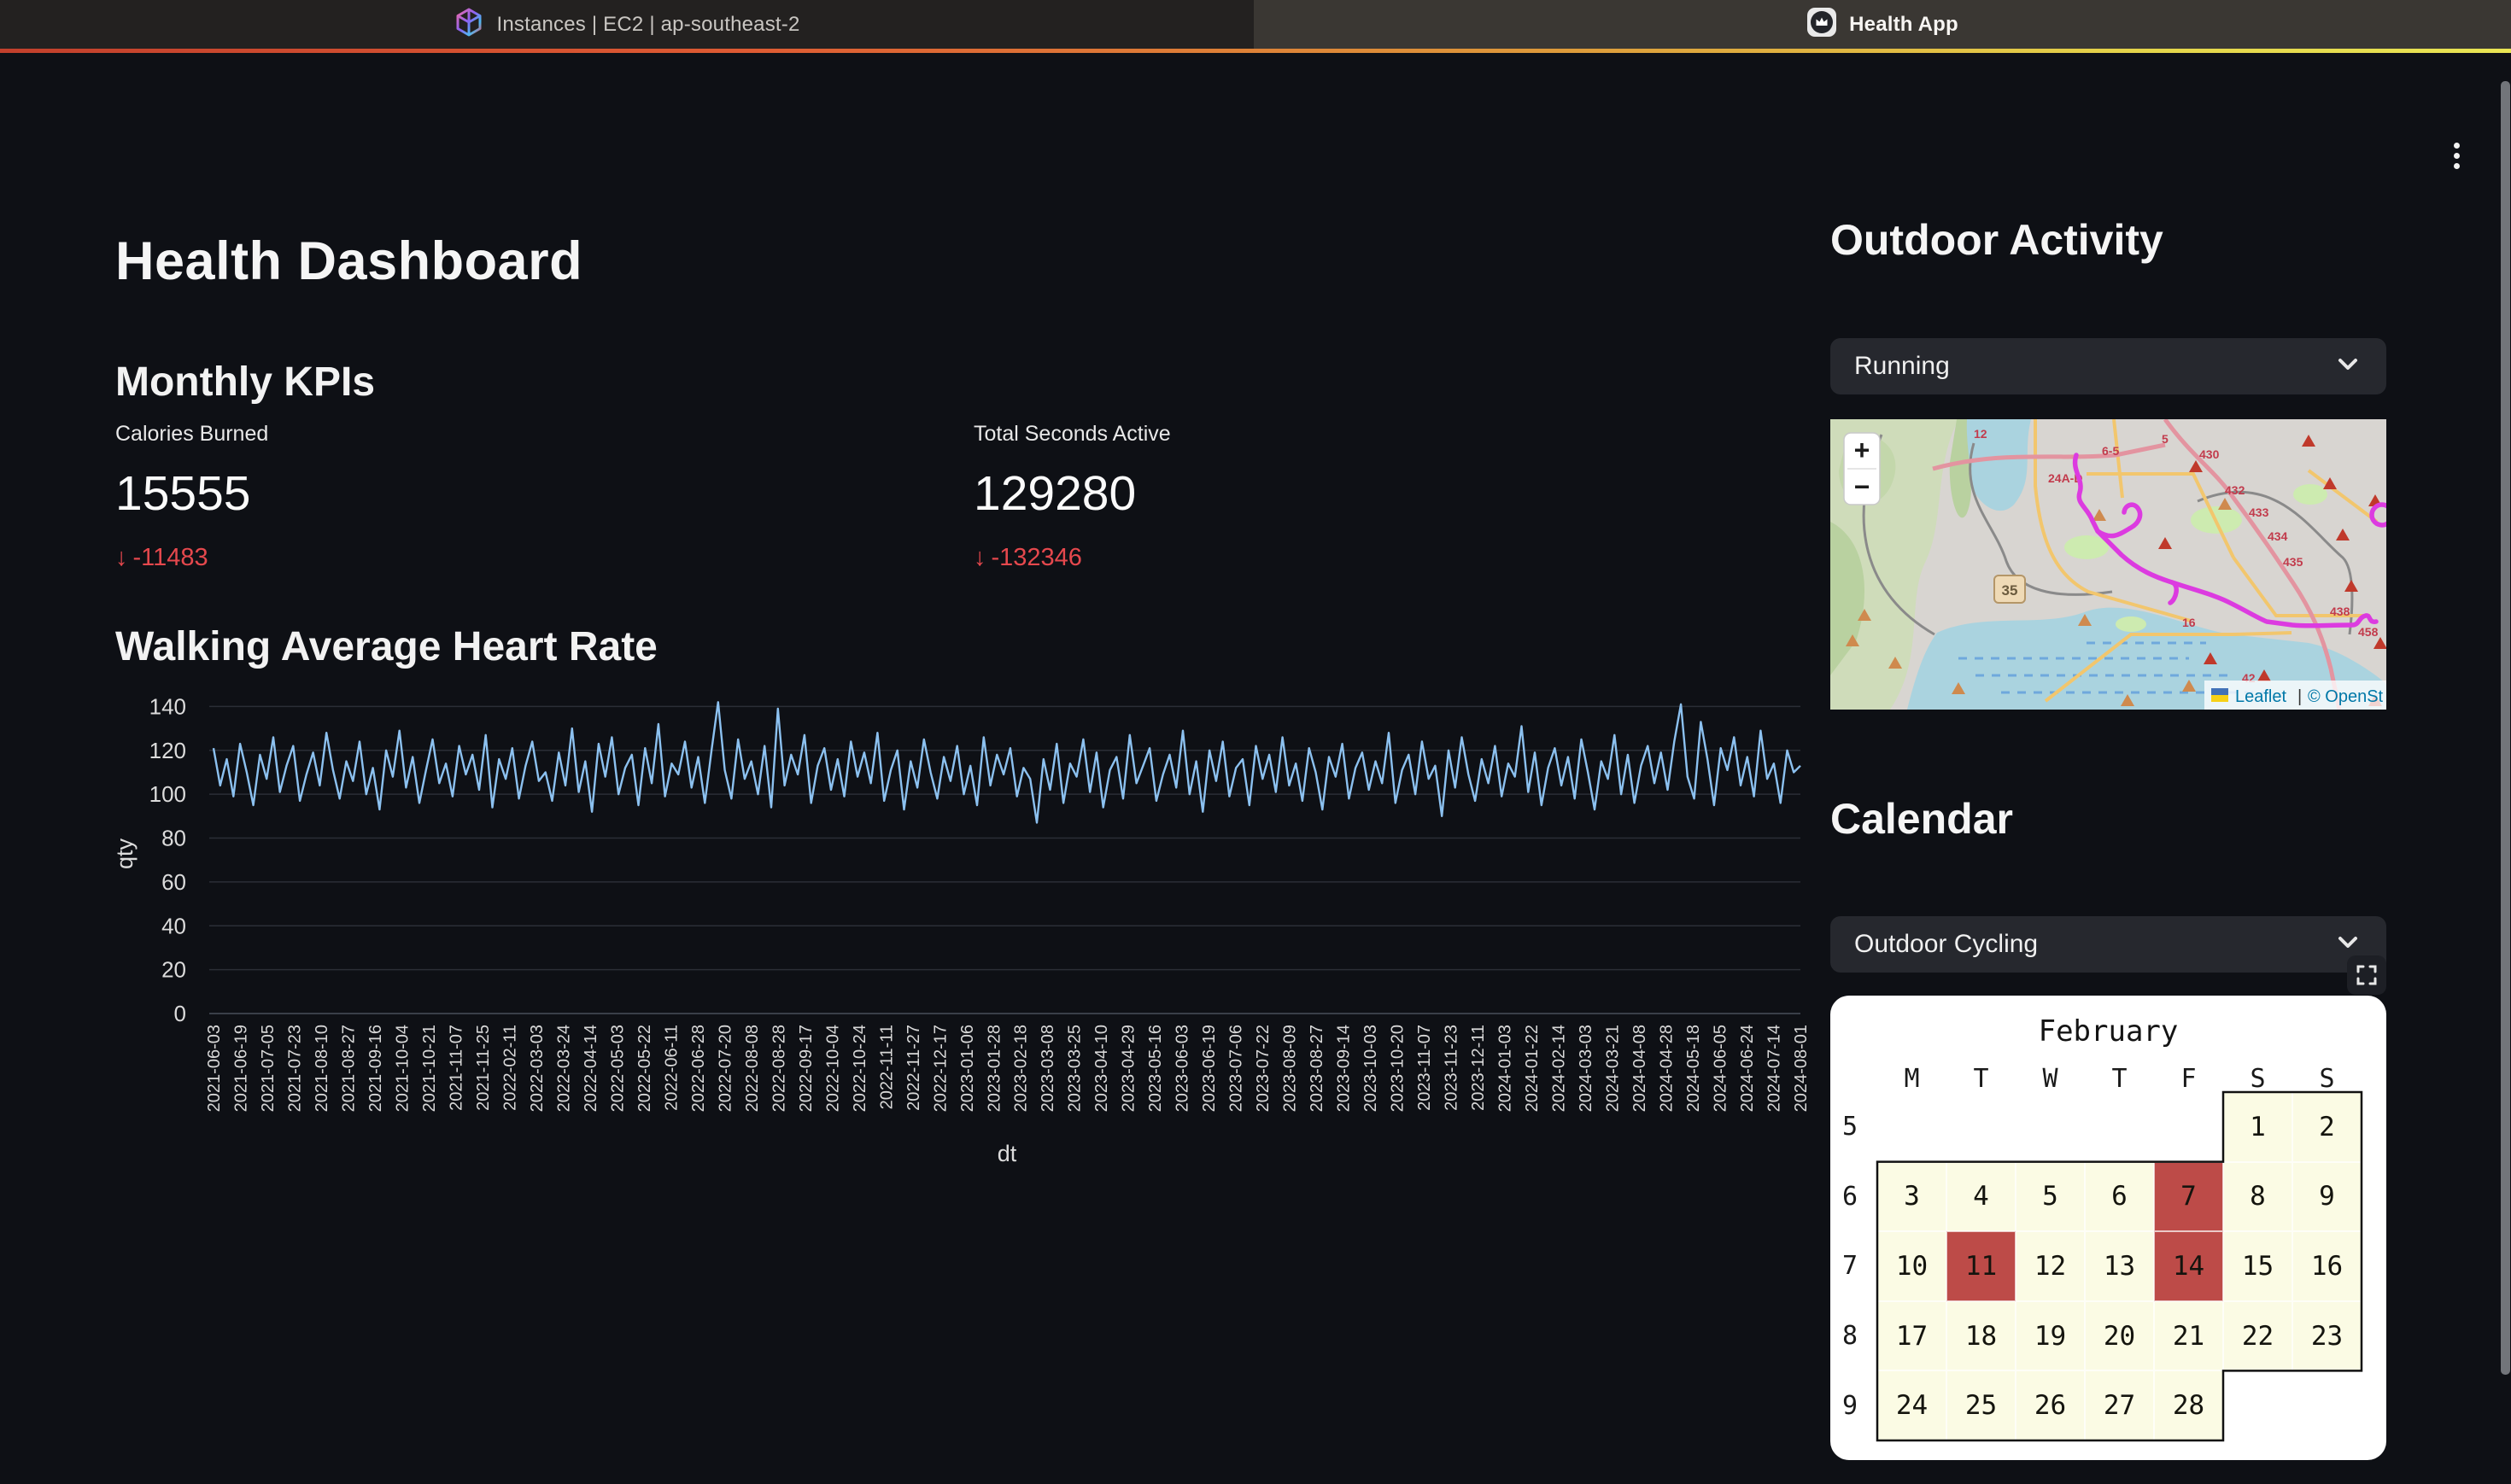 The image size is (2511, 1484). I want to click on vertical-scrollbar, so click(2505, 728).